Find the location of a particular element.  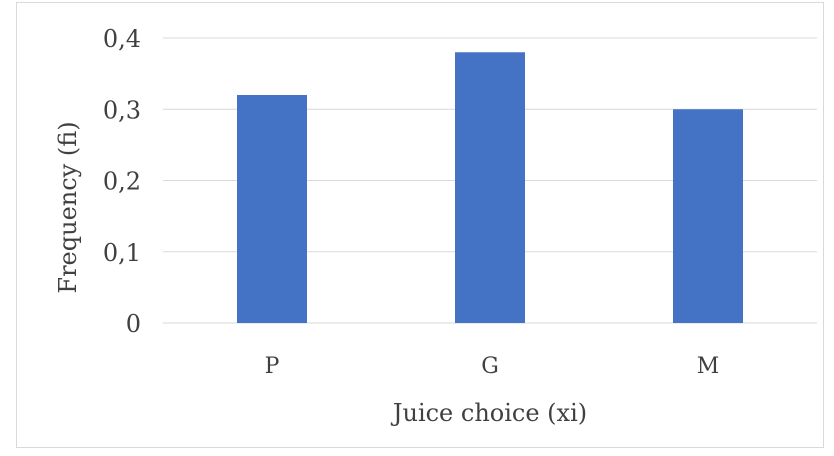

x-tick-label: G is located at coordinates (490, 366).